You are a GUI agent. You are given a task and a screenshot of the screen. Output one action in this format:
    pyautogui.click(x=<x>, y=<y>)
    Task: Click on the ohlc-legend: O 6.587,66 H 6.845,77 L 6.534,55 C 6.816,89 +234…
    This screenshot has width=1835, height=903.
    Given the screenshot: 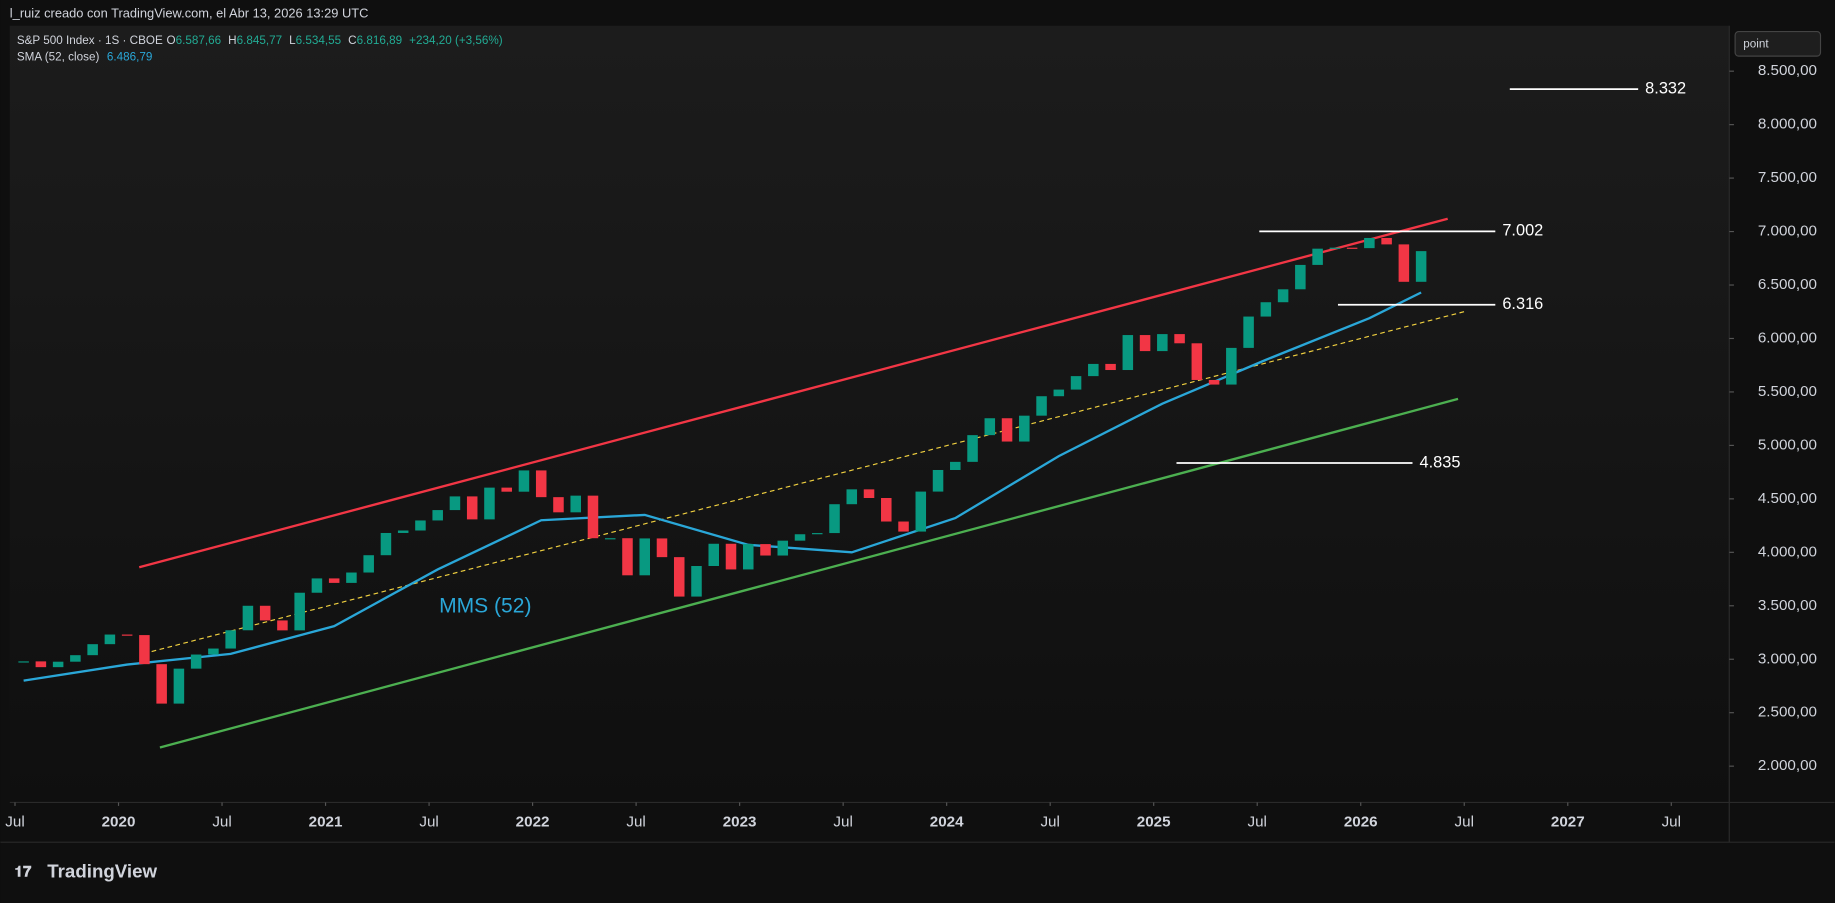 What is the action you would take?
    pyautogui.click(x=335, y=40)
    